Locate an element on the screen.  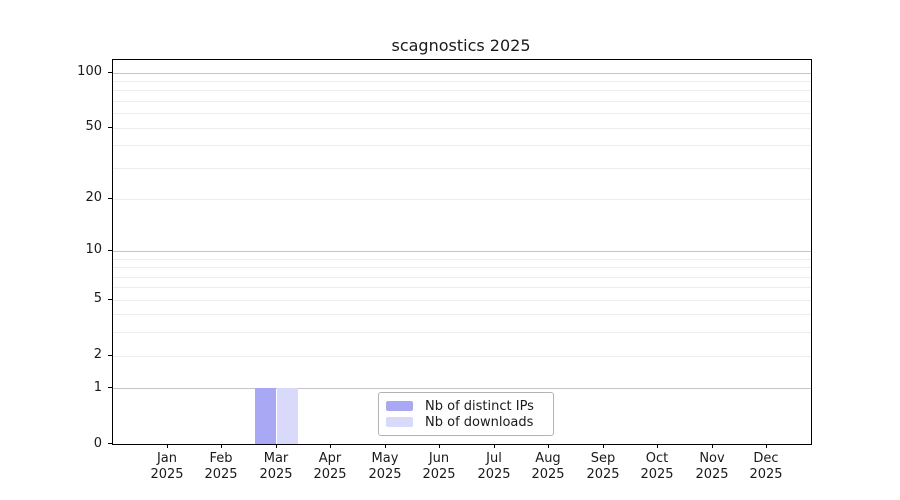
y-tick-label: 20 is located at coordinates (93, 197).